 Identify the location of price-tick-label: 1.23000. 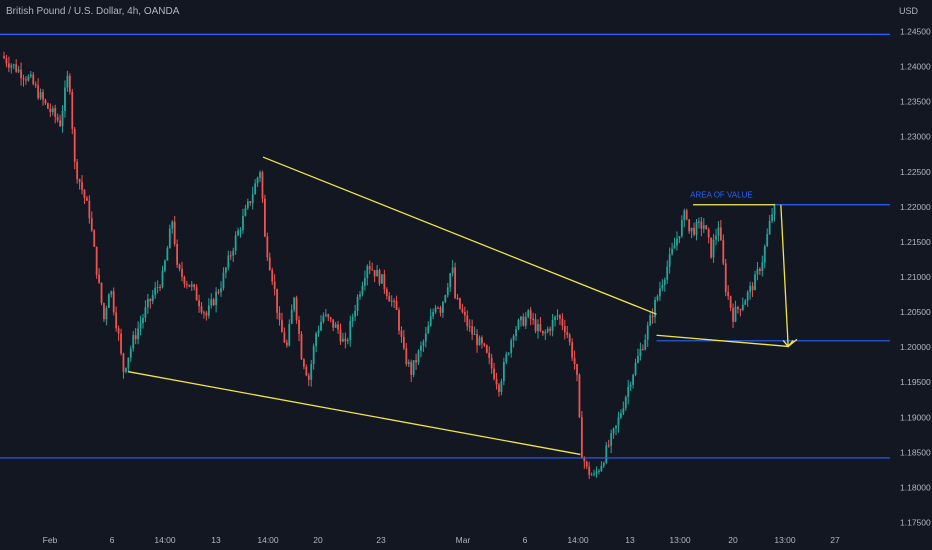
(915, 137).